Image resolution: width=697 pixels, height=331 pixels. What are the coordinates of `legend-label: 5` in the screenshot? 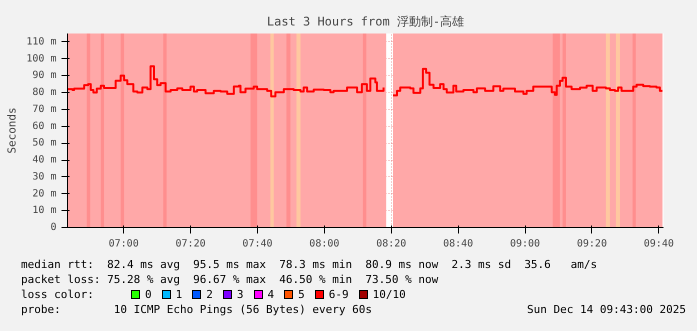 It's located at (301, 294).